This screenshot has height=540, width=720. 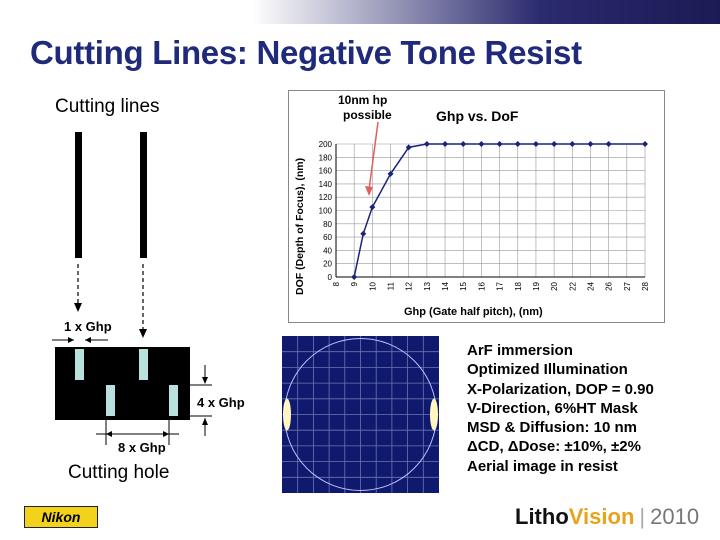 I want to click on nikon-logo: Nikon, so click(x=61, y=517).